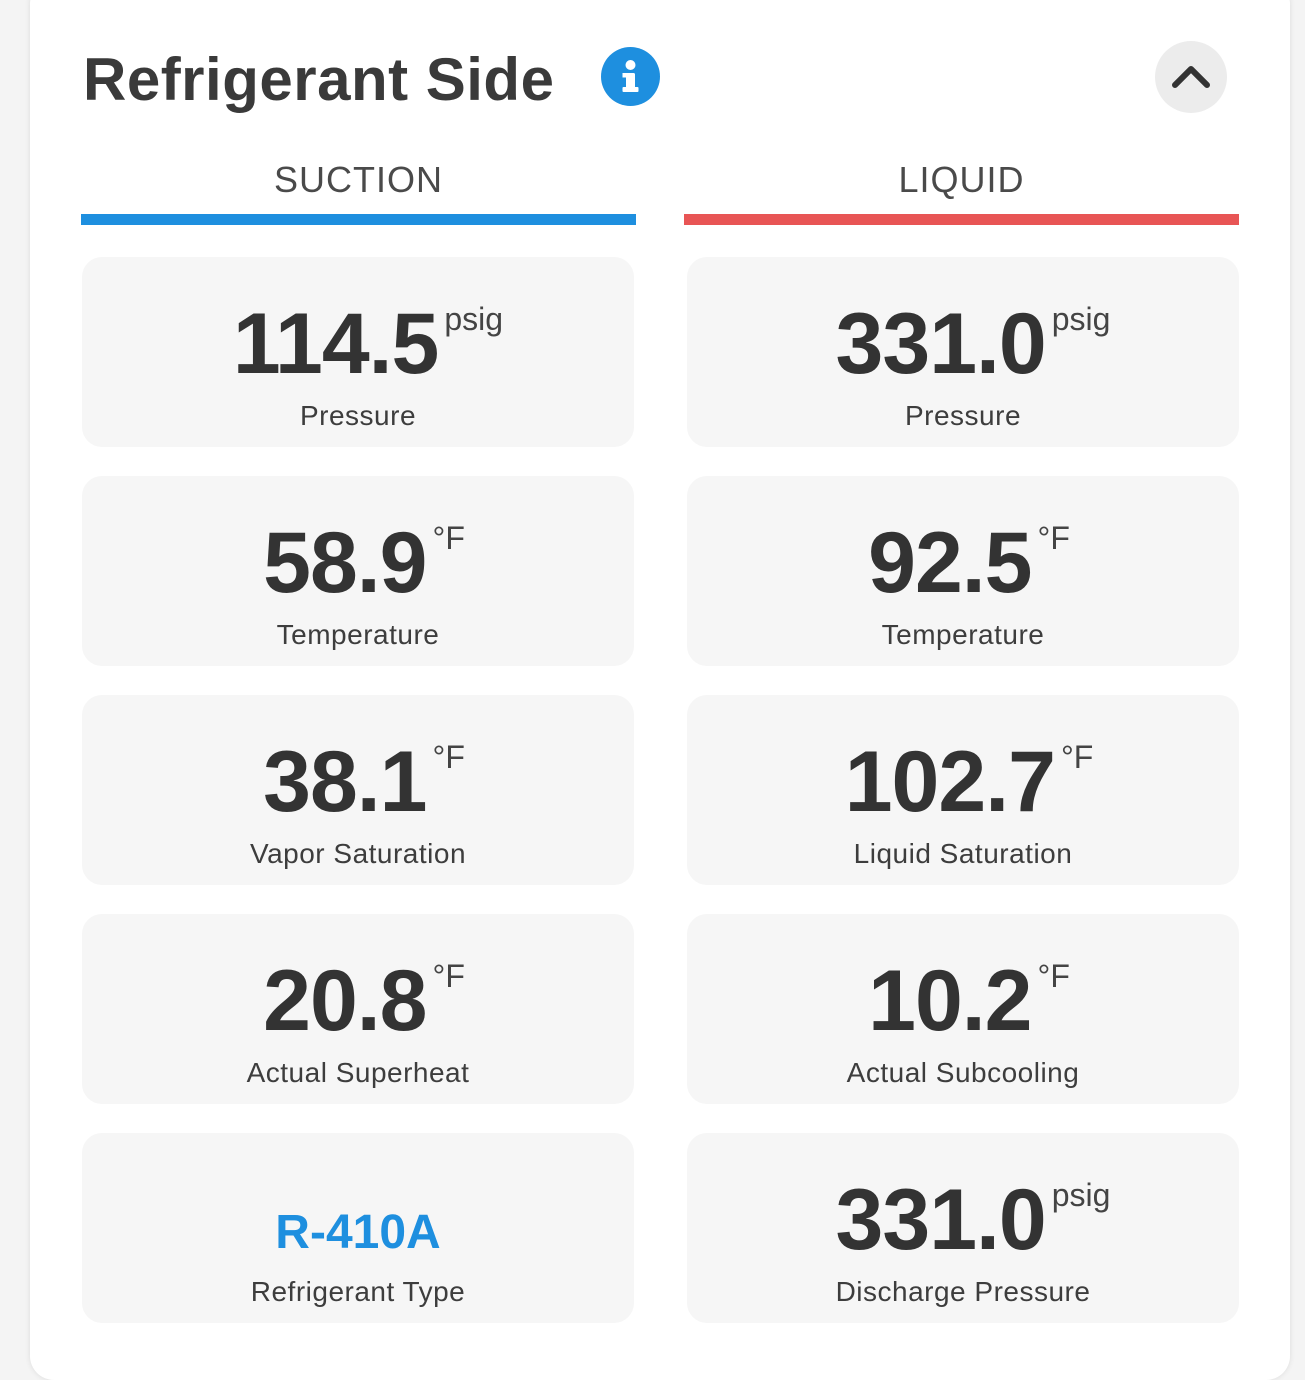 The height and width of the screenshot is (1380, 1305). I want to click on liquid-temperature-label: Temperature, so click(963, 634).